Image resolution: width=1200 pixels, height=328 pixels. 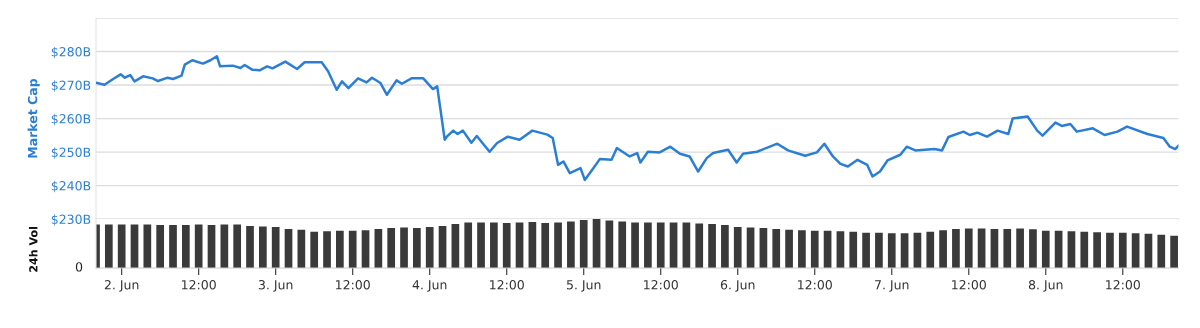 What do you see at coordinates (71, 186) in the screenshot?
I see `y-tick-label: $240B` at bounding box center [71, 186].